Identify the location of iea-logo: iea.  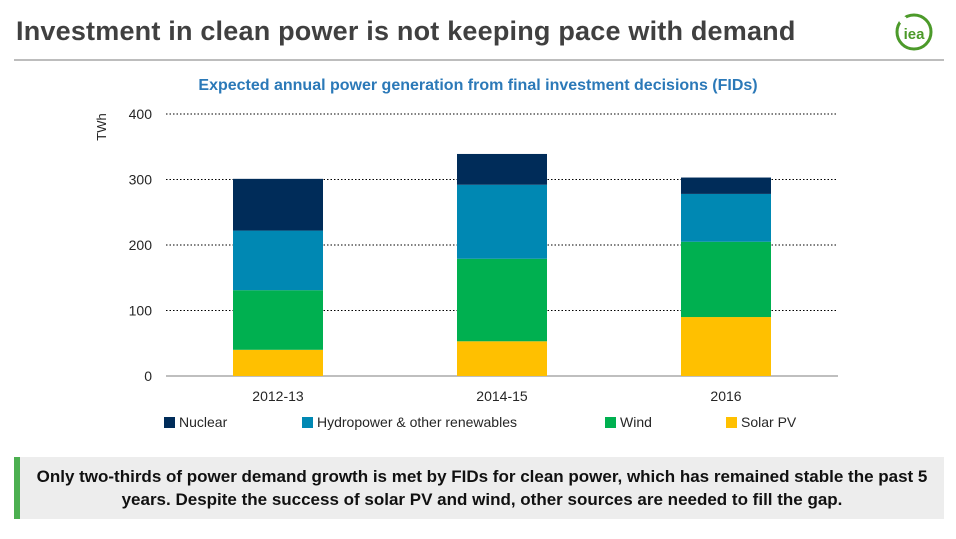
(914, 32).